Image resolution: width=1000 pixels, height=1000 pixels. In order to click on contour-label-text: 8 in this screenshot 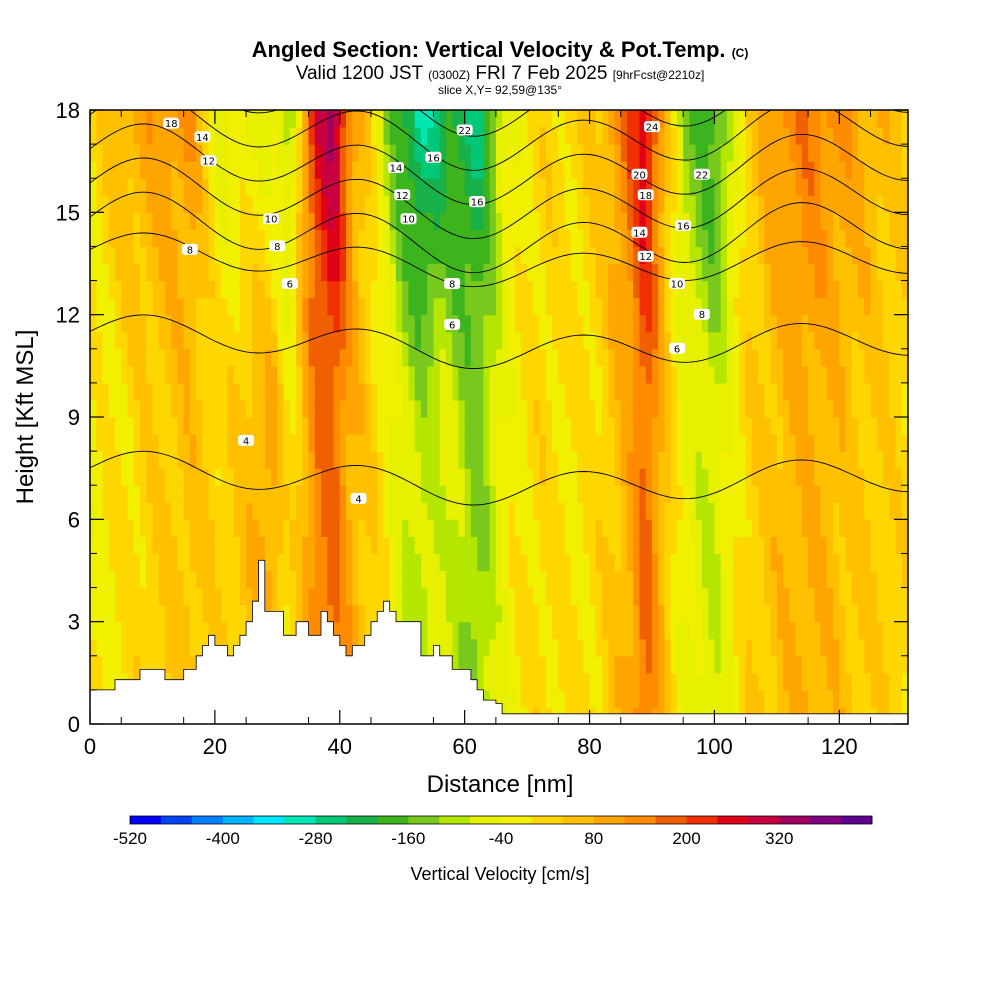, I will do `click(277, 247)`.